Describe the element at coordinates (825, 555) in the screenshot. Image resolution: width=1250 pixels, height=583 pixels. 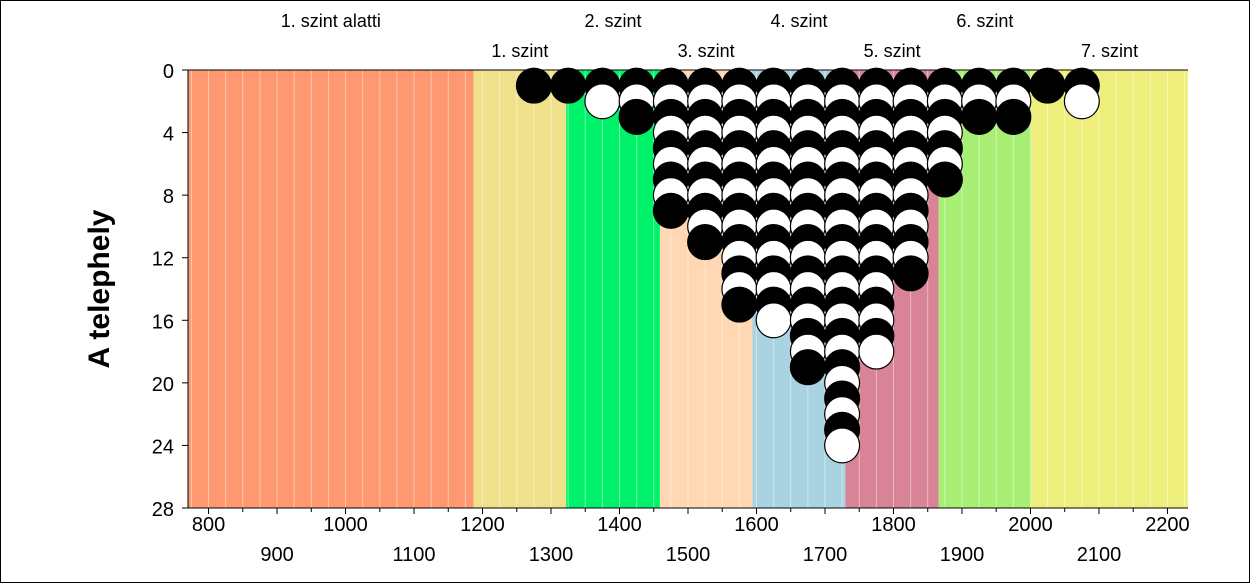
I see `x-tick-label: 1700` at that location.